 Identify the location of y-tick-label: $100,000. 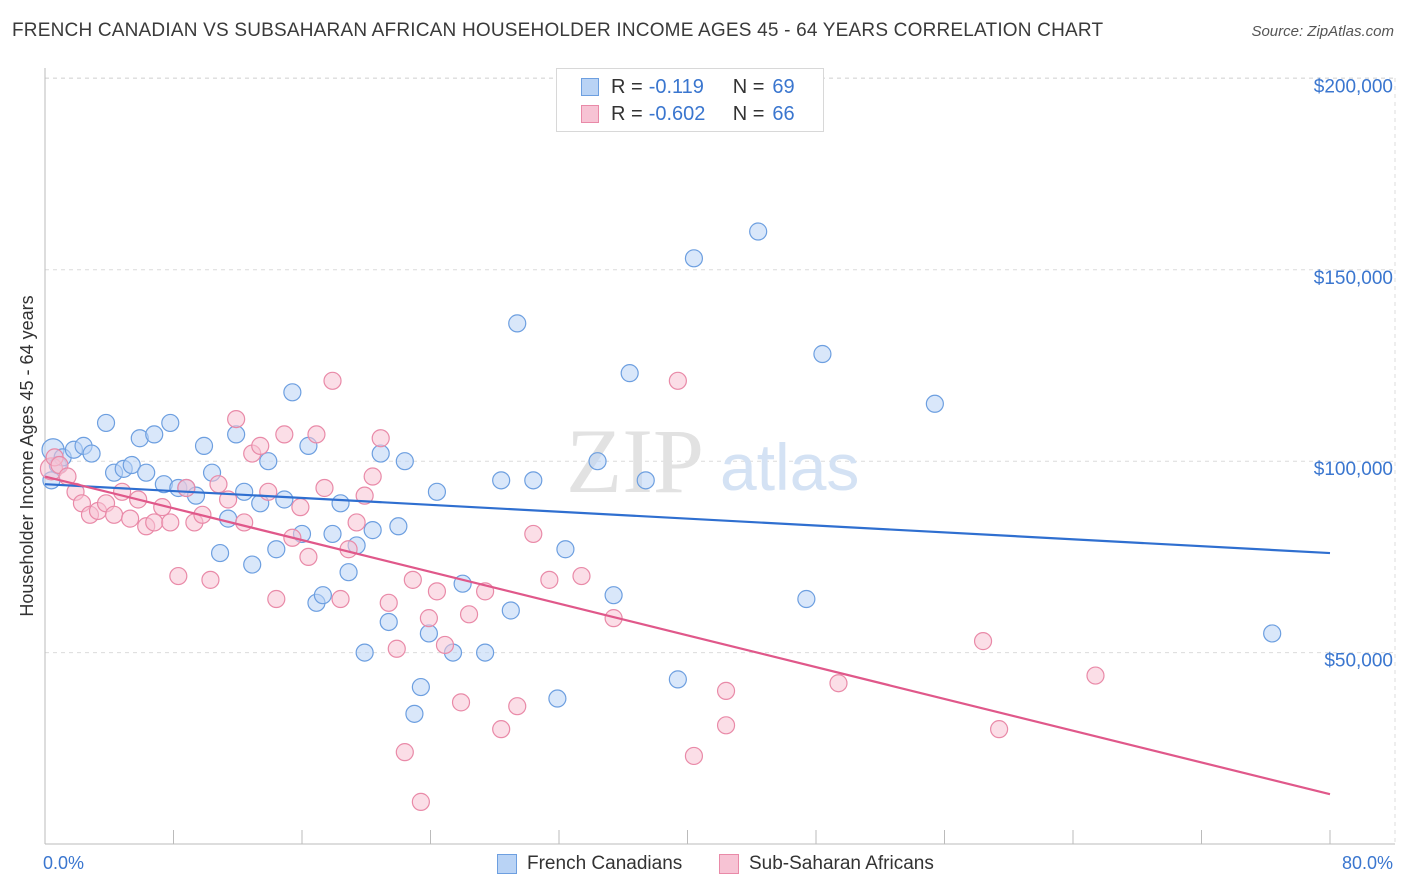
(1353, 469).